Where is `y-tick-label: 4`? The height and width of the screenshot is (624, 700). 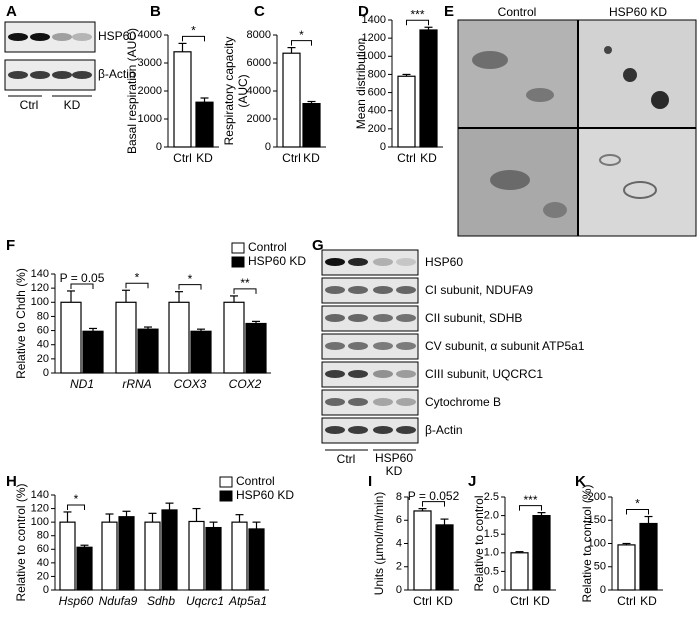
y-tick-label: 4 is located at coordinates (399, 543).